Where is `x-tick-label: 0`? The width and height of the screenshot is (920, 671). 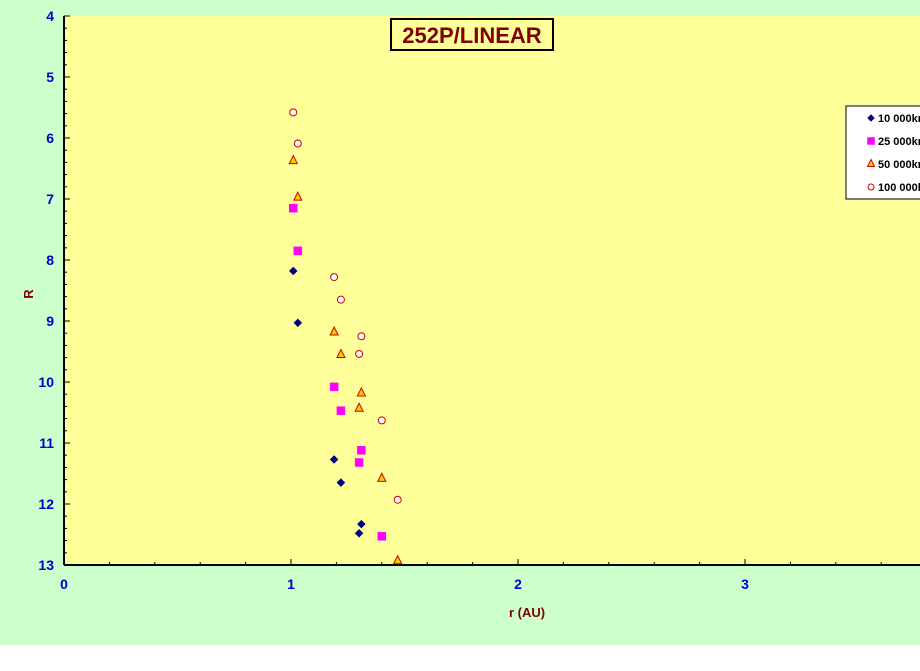
x-tick-label: 0 is located at coordinates (64, 584).